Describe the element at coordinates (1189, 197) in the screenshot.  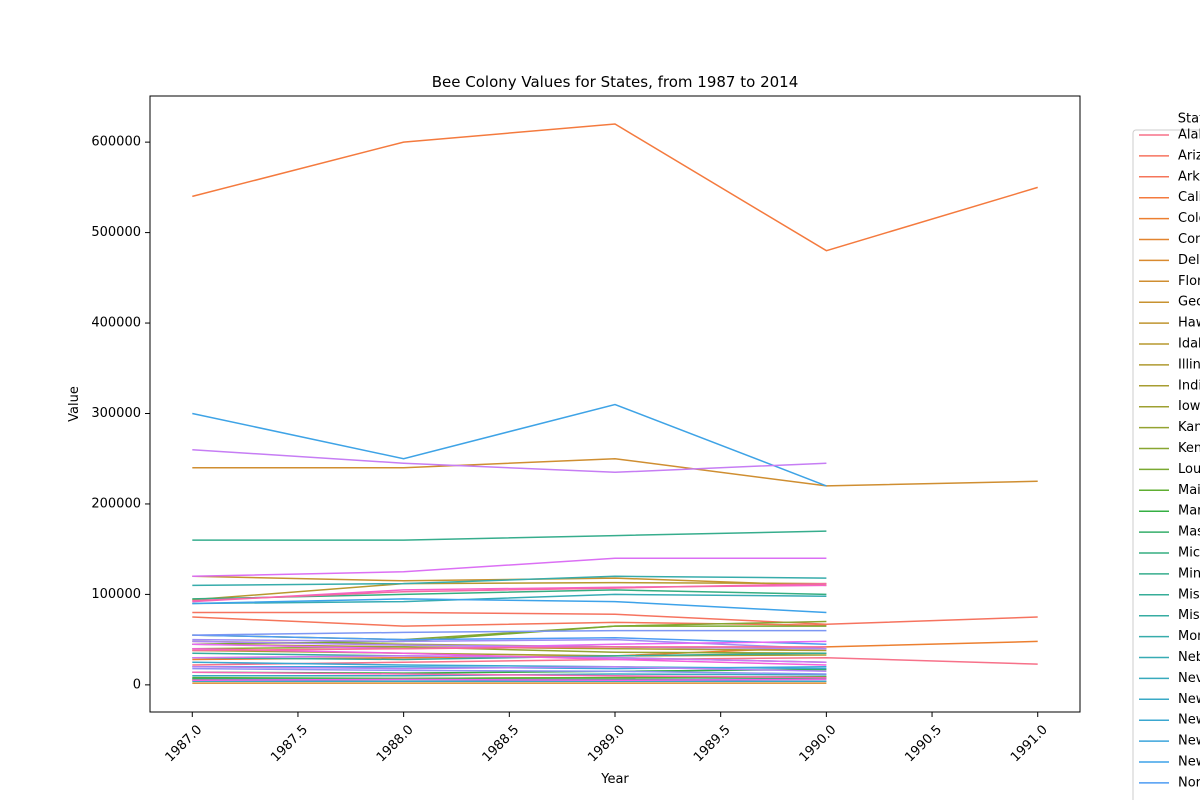
I see `legend-label: California` at that location.